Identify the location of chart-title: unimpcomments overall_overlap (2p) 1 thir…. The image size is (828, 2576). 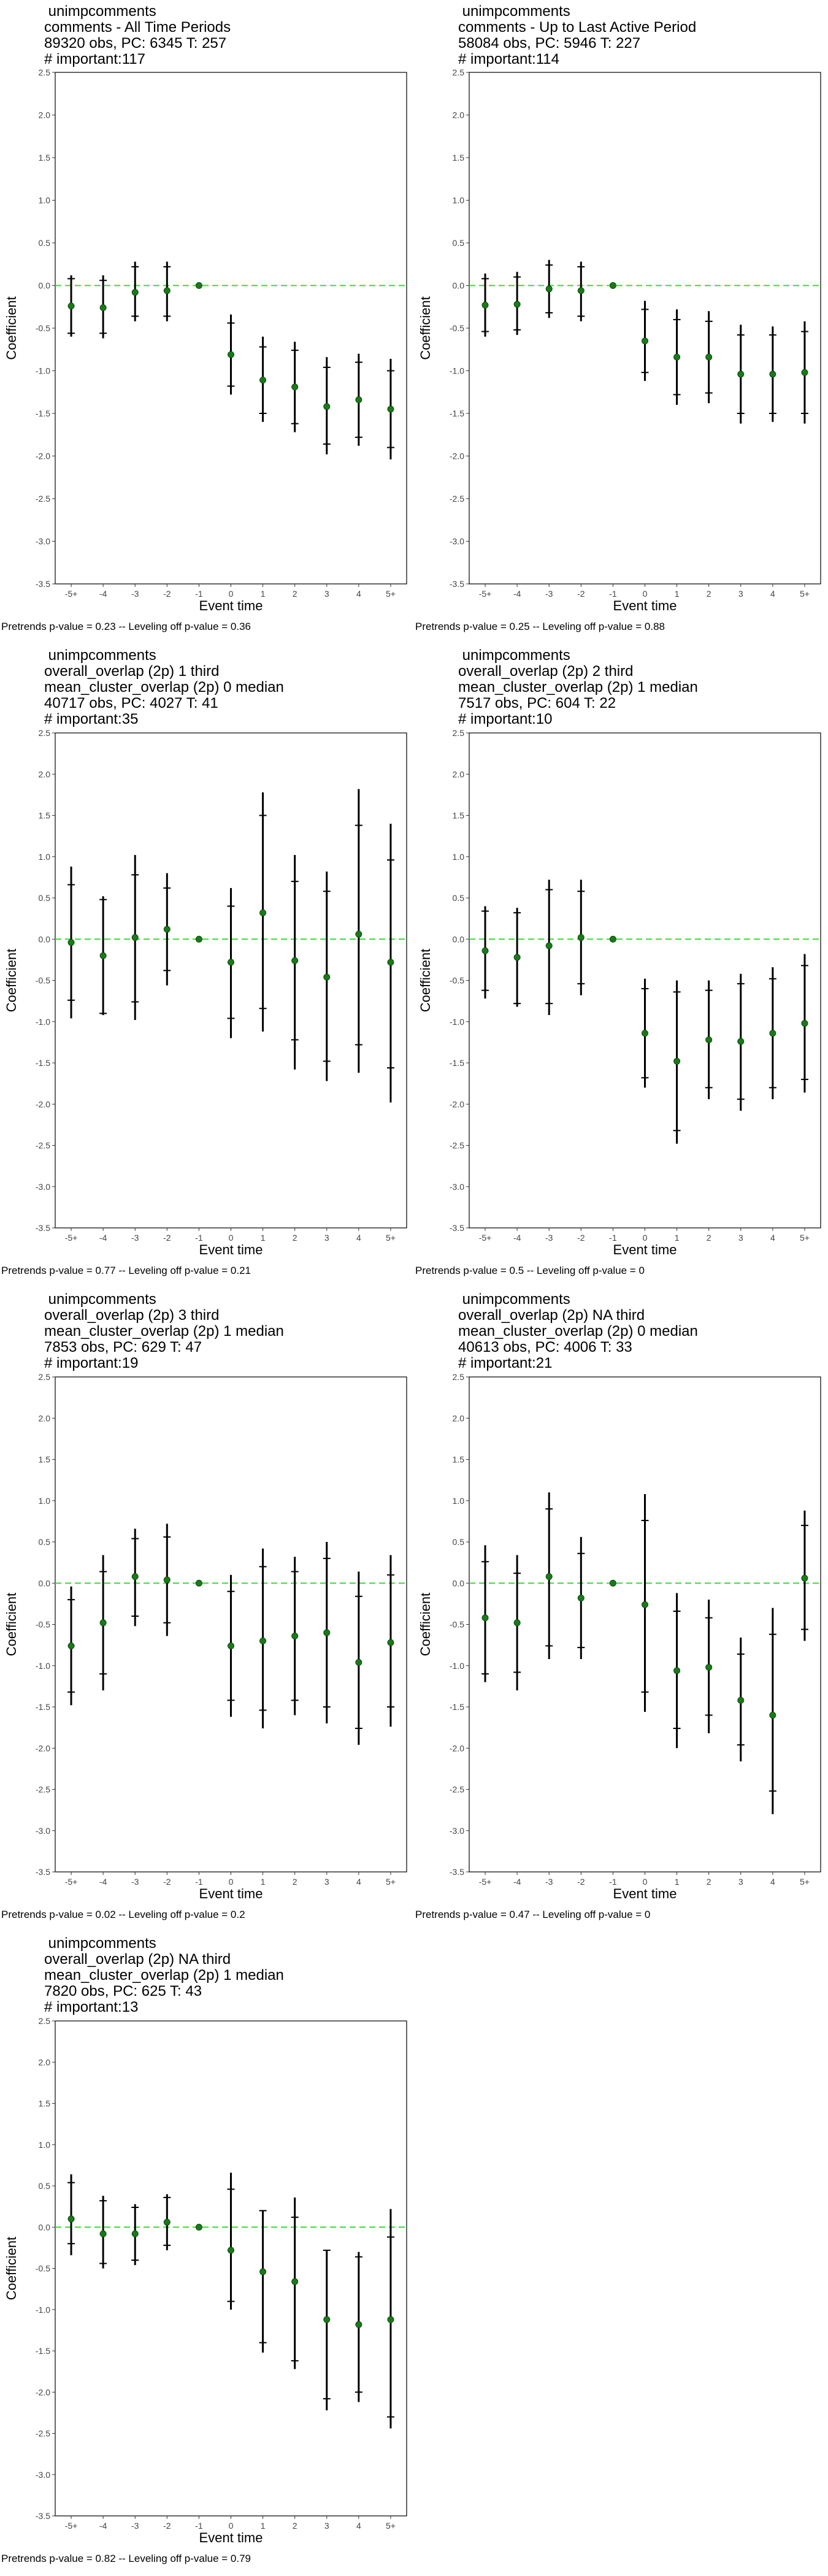
(164, 687).